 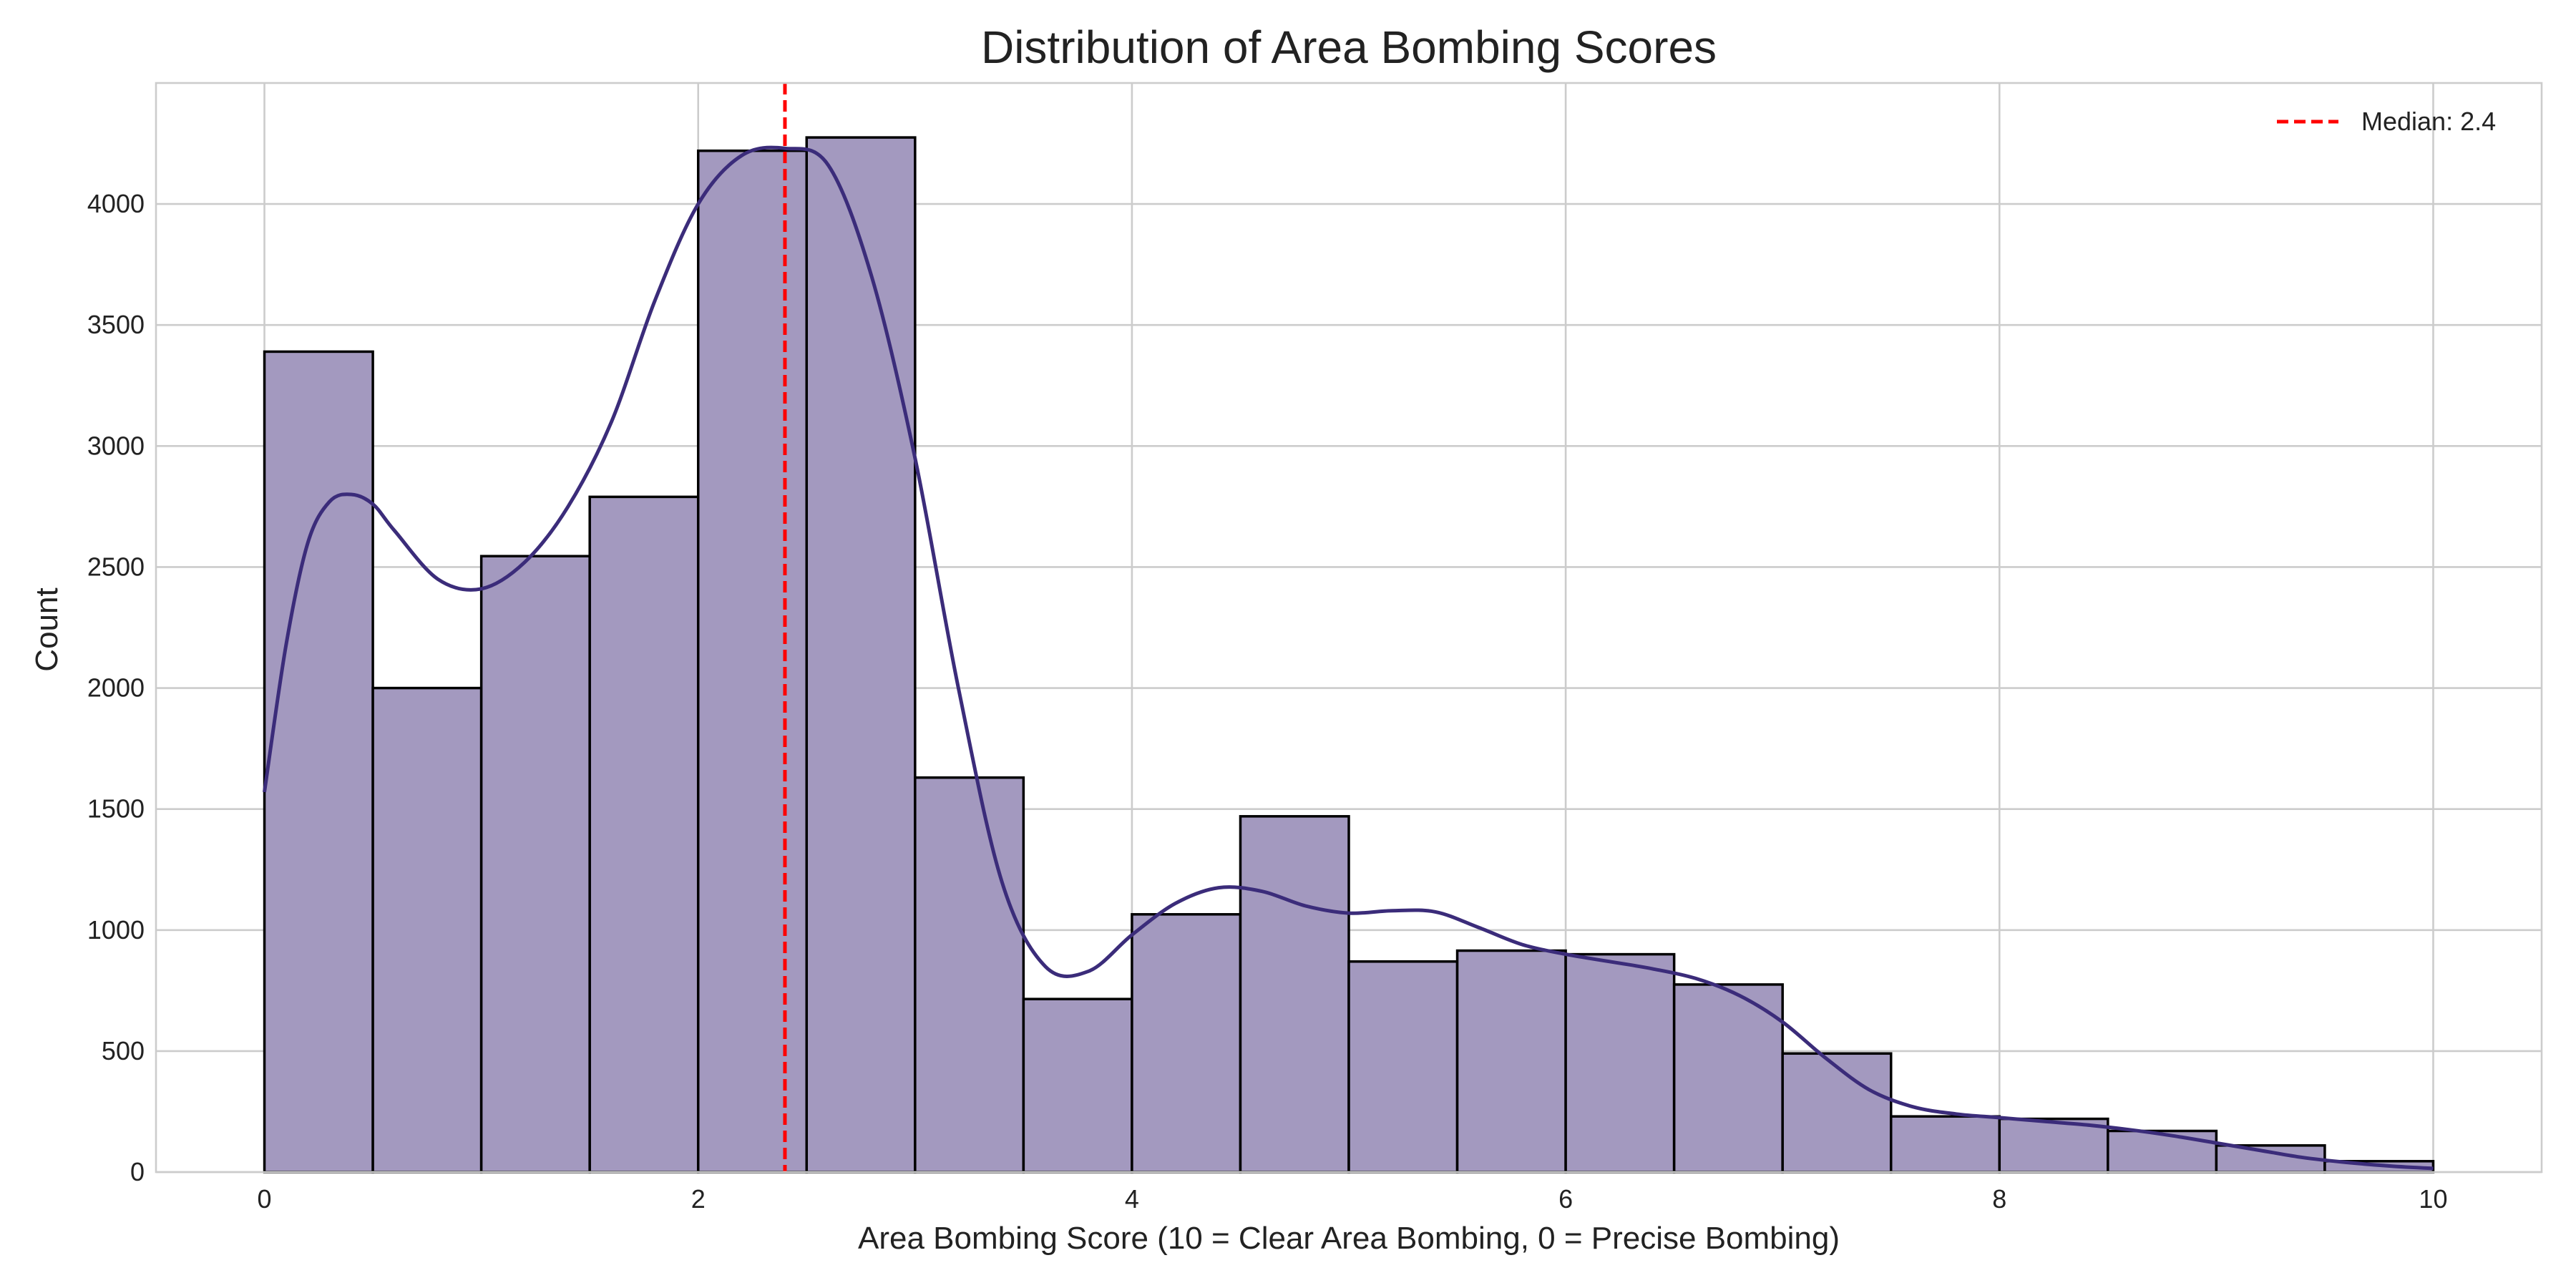 I want to click on y-tick-label: 4000, so click(x=116, y=203).